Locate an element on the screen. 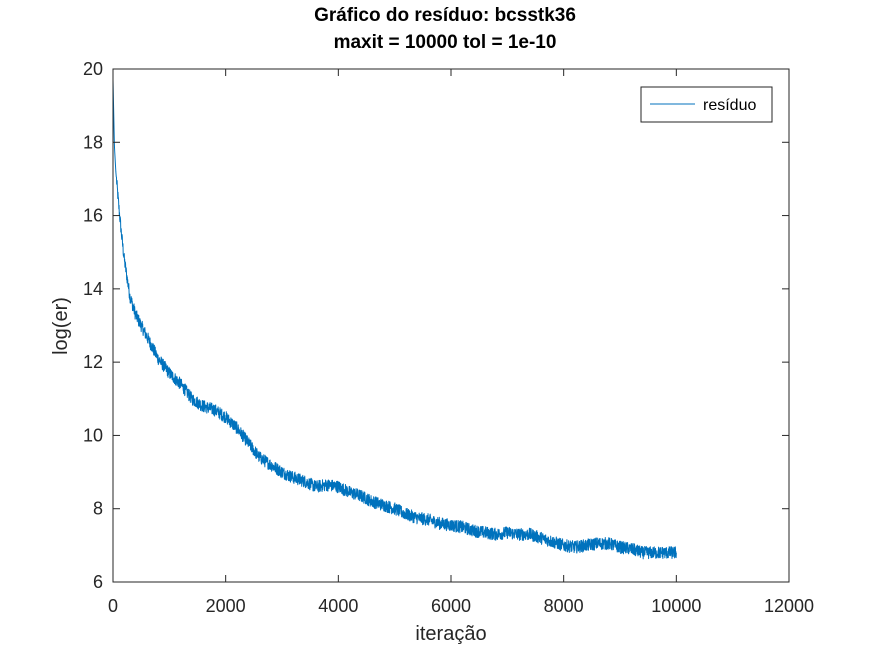 The height and width of the screenshot is (654, 872). y-tick-label: 10 is located at coordinates (93, 435).